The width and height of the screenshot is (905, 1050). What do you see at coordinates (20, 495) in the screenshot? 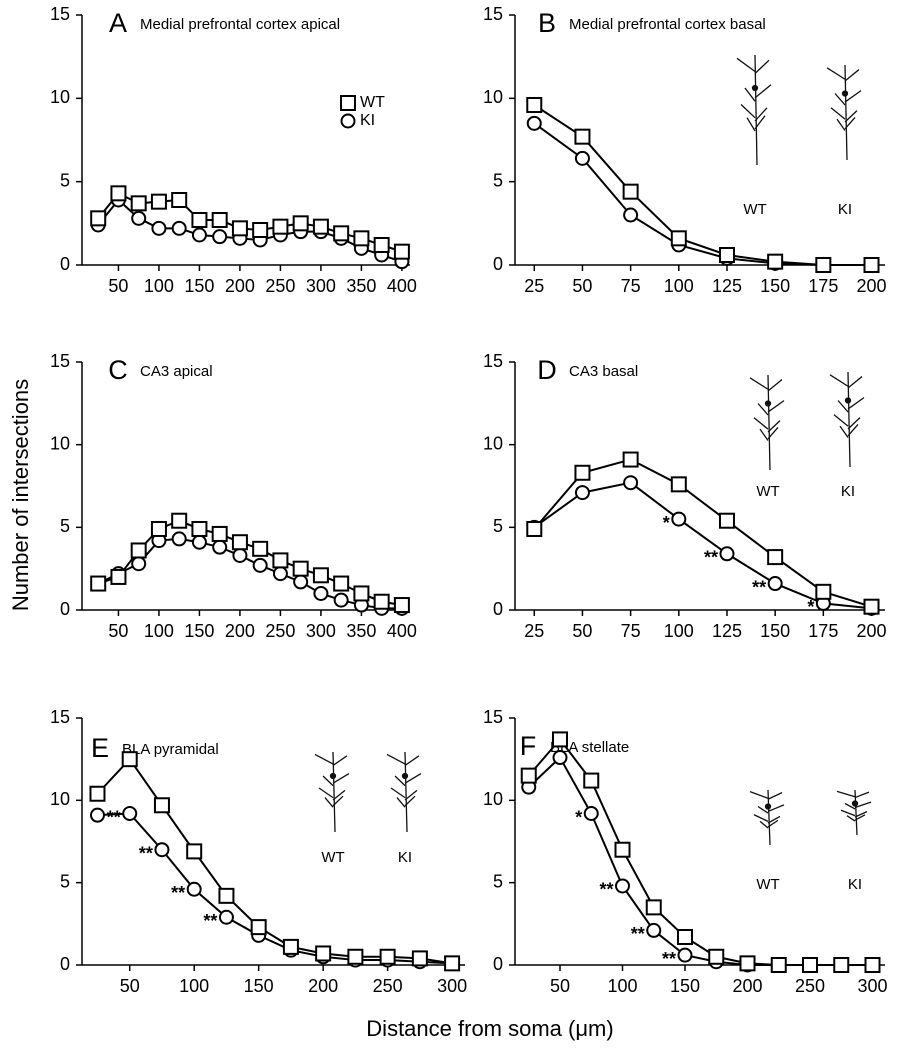
I see `y-axis-label: Number of intersections` at bounding box center [20, 495].